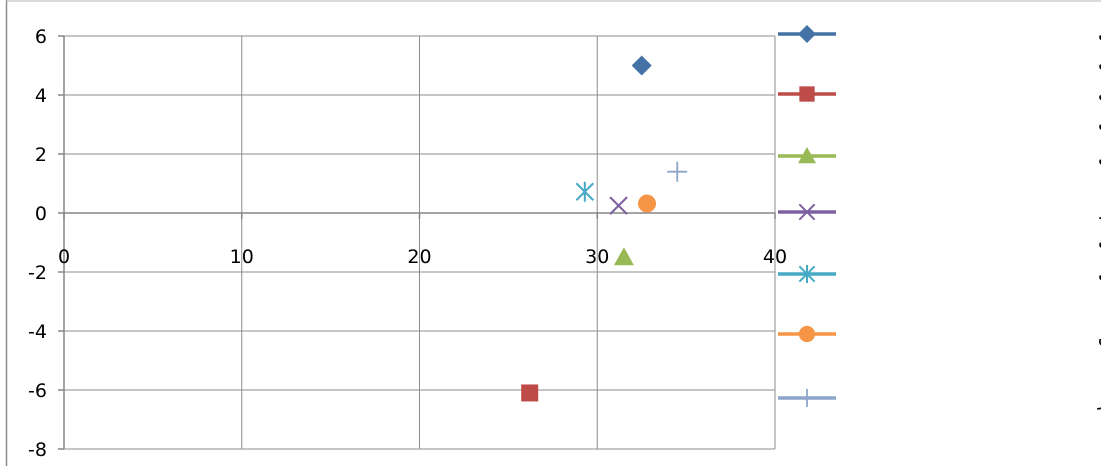 This screenshot has width=1101, height=470. I want to click on x-tick-label: 10, so click(242, 257).